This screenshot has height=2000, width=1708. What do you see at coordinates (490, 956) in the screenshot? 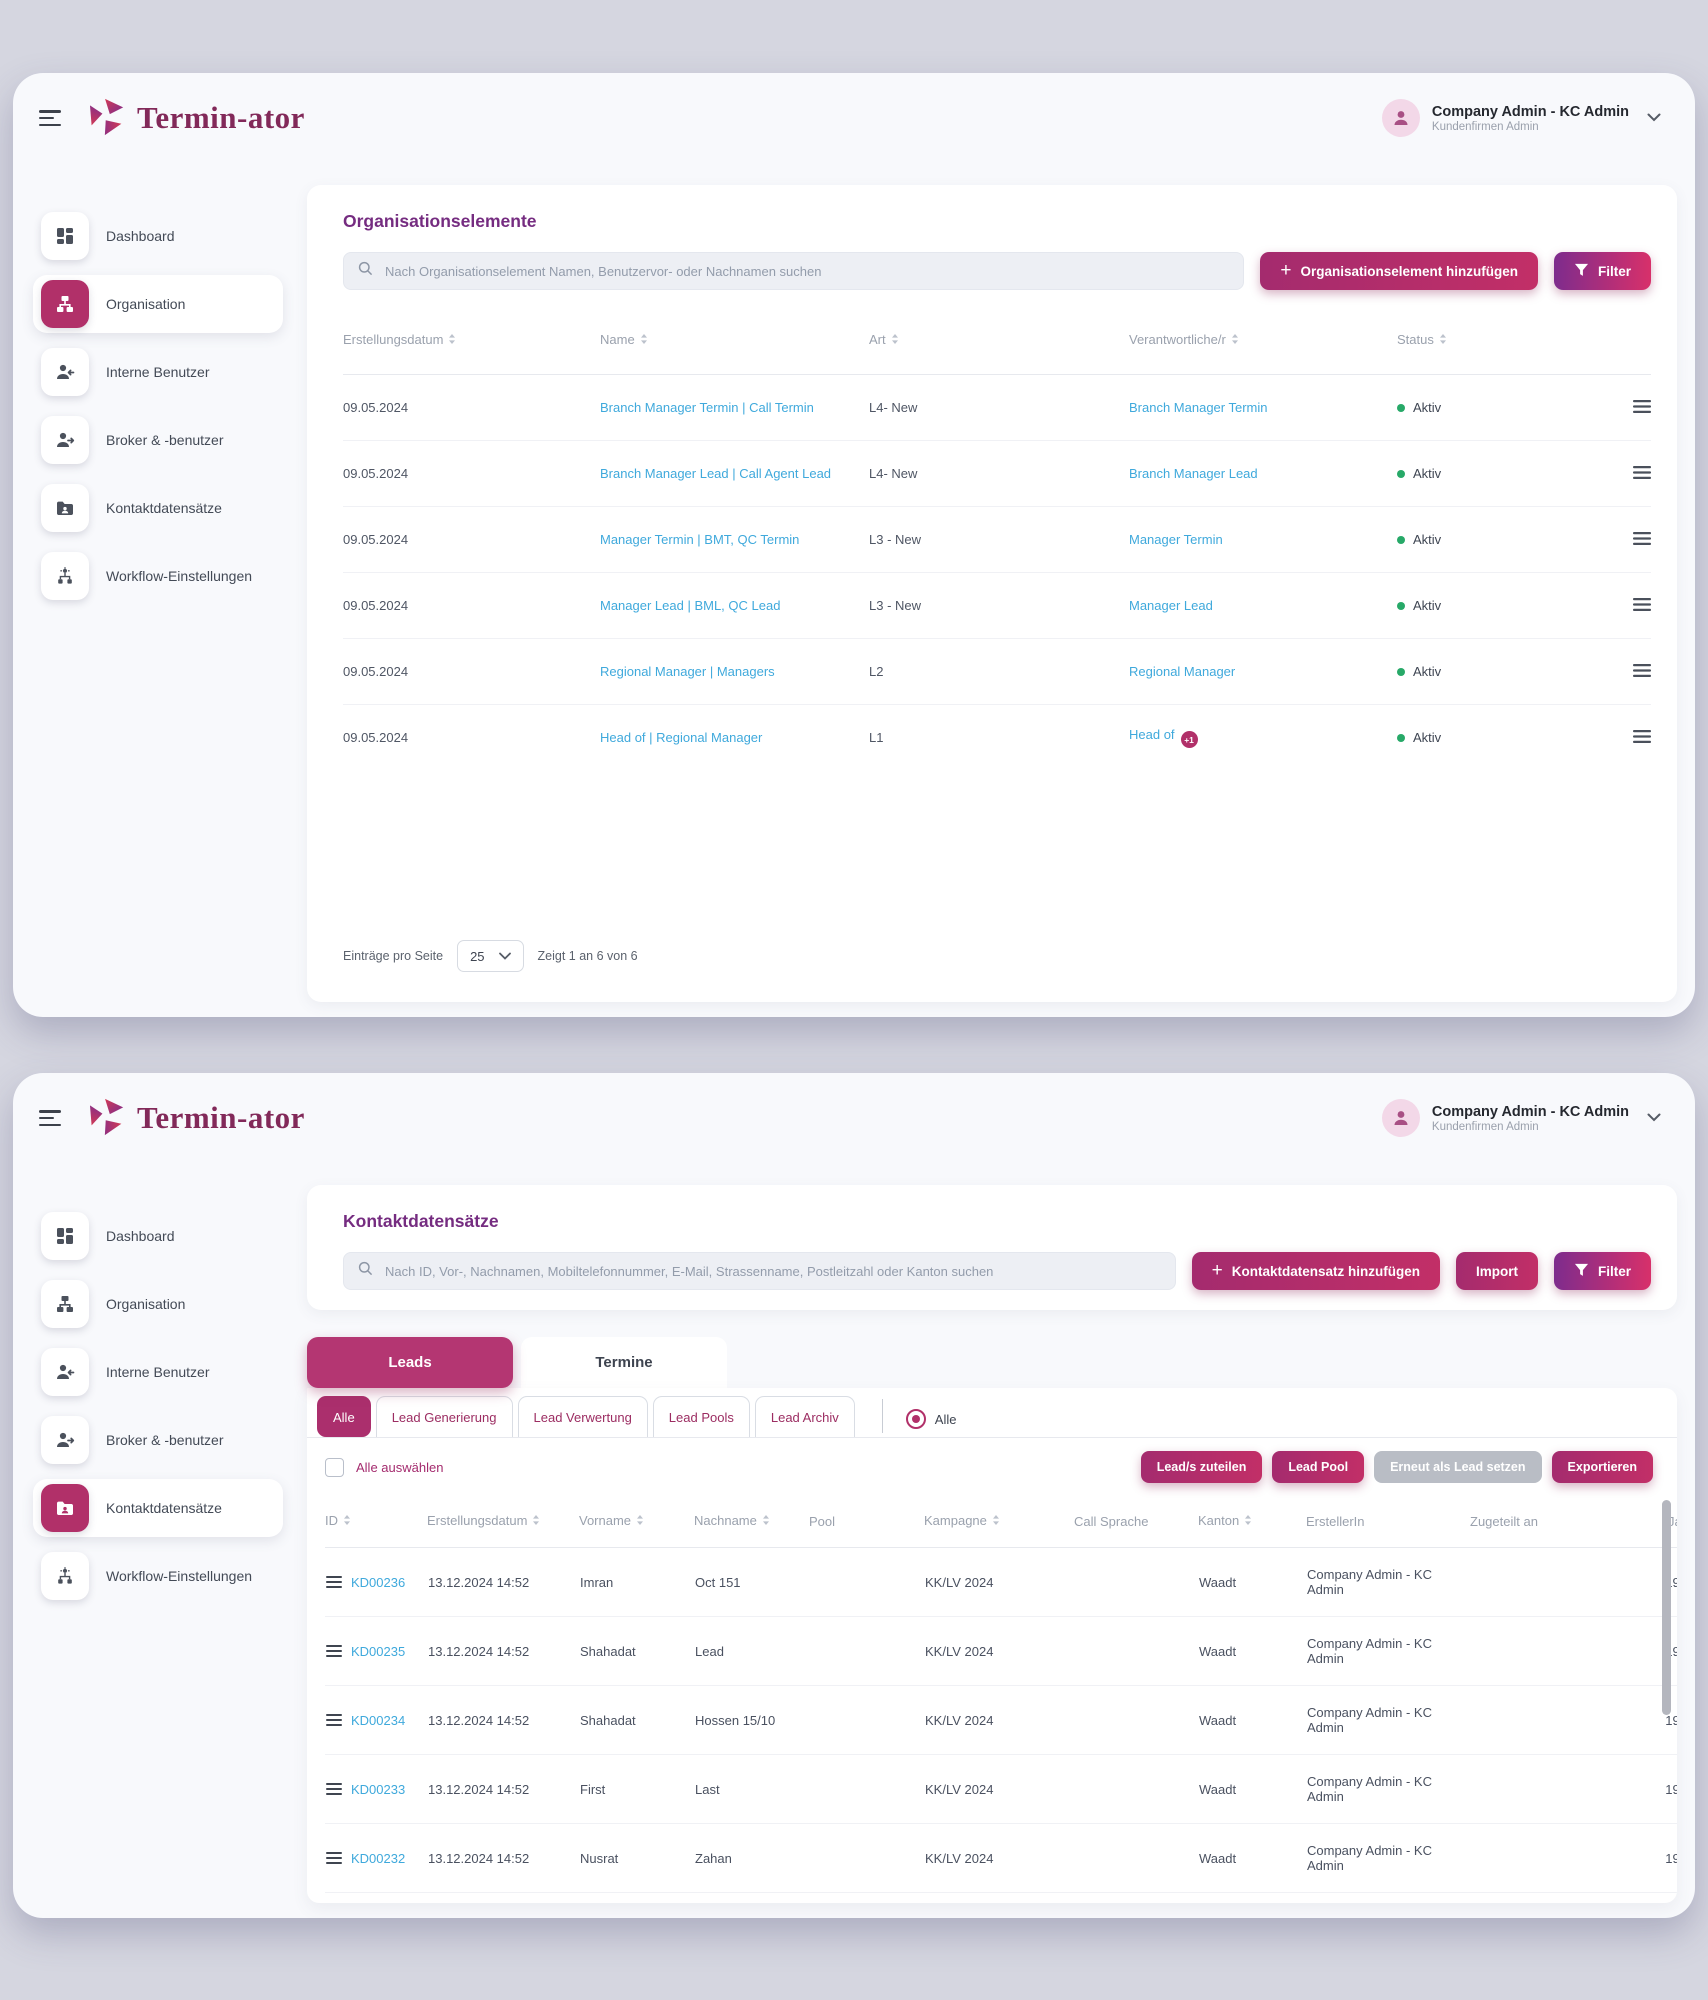
I see `per-page-select: 25` at bounding box center [490, 956].